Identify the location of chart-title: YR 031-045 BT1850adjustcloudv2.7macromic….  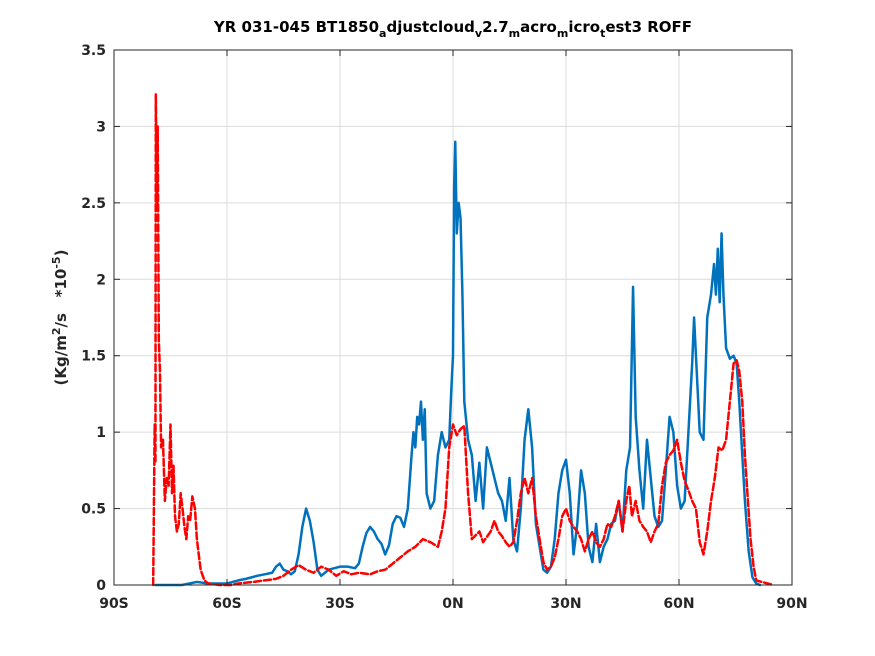
(452, 29).